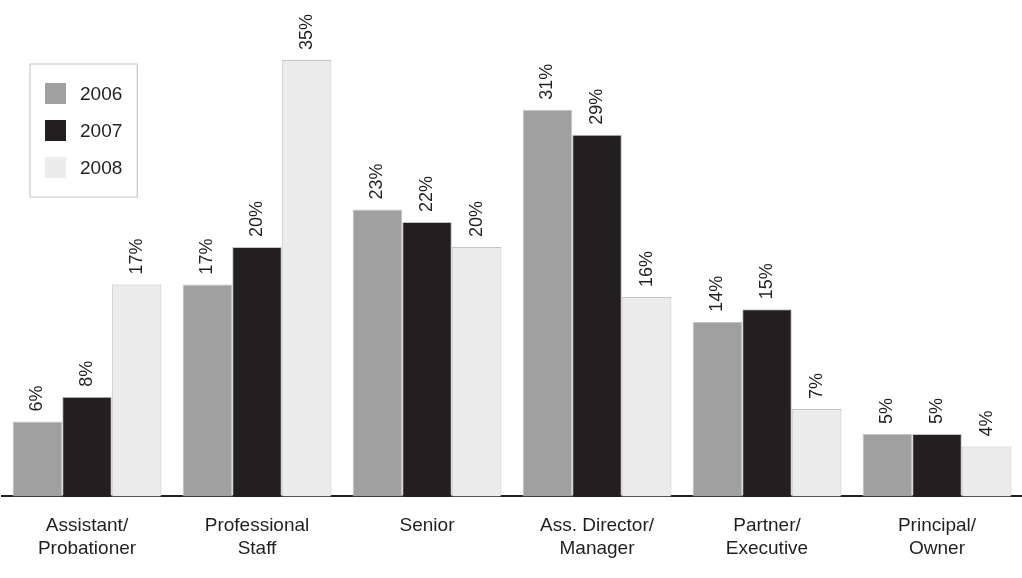 The height and width of the screenshot is (578, 1022). What do you see at coordinates (85, 373) in the screenshot?
I see `data-label: 8%` at bounding box center [85, 373].